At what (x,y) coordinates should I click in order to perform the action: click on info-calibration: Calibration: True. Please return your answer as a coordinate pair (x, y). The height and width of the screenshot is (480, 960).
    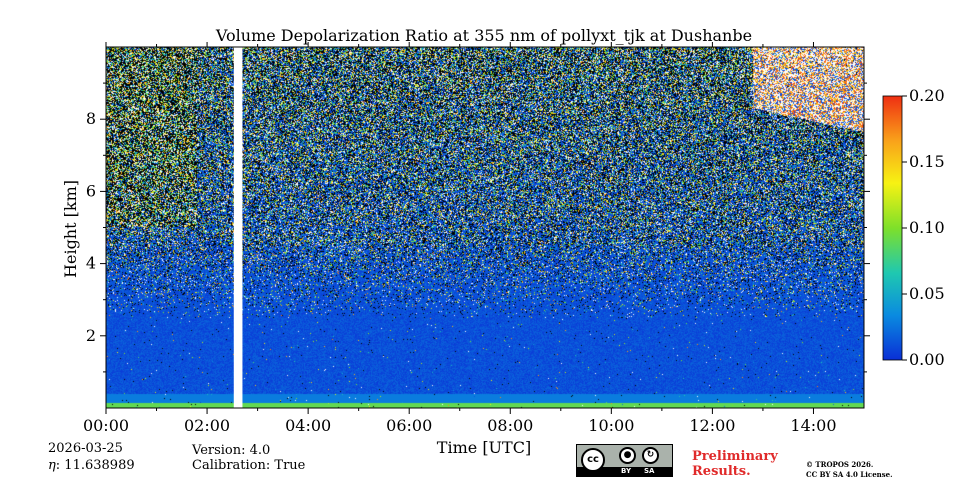
    Looking at the image, I should click on (249, 465).